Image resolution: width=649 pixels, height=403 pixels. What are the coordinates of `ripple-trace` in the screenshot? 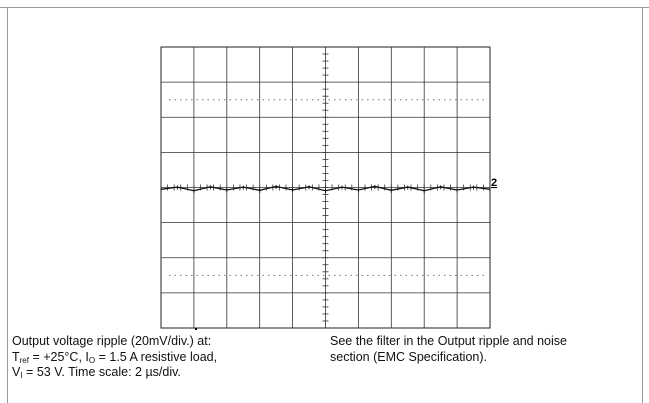 It's located at (325, 189).